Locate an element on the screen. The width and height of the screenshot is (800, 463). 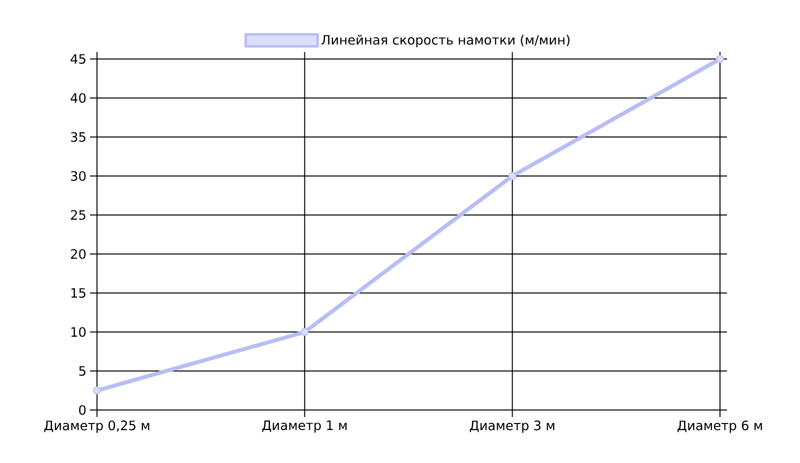
y-tick-label: 20 is located at coordinates (78, 254).